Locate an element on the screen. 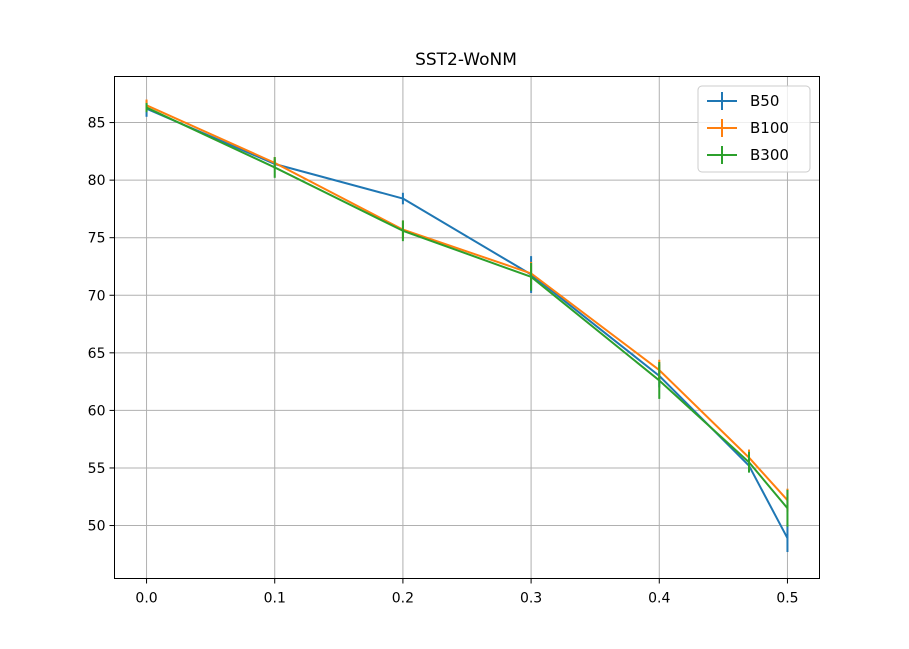  y-tick-label: 75 is located at coordinates (97, 239).